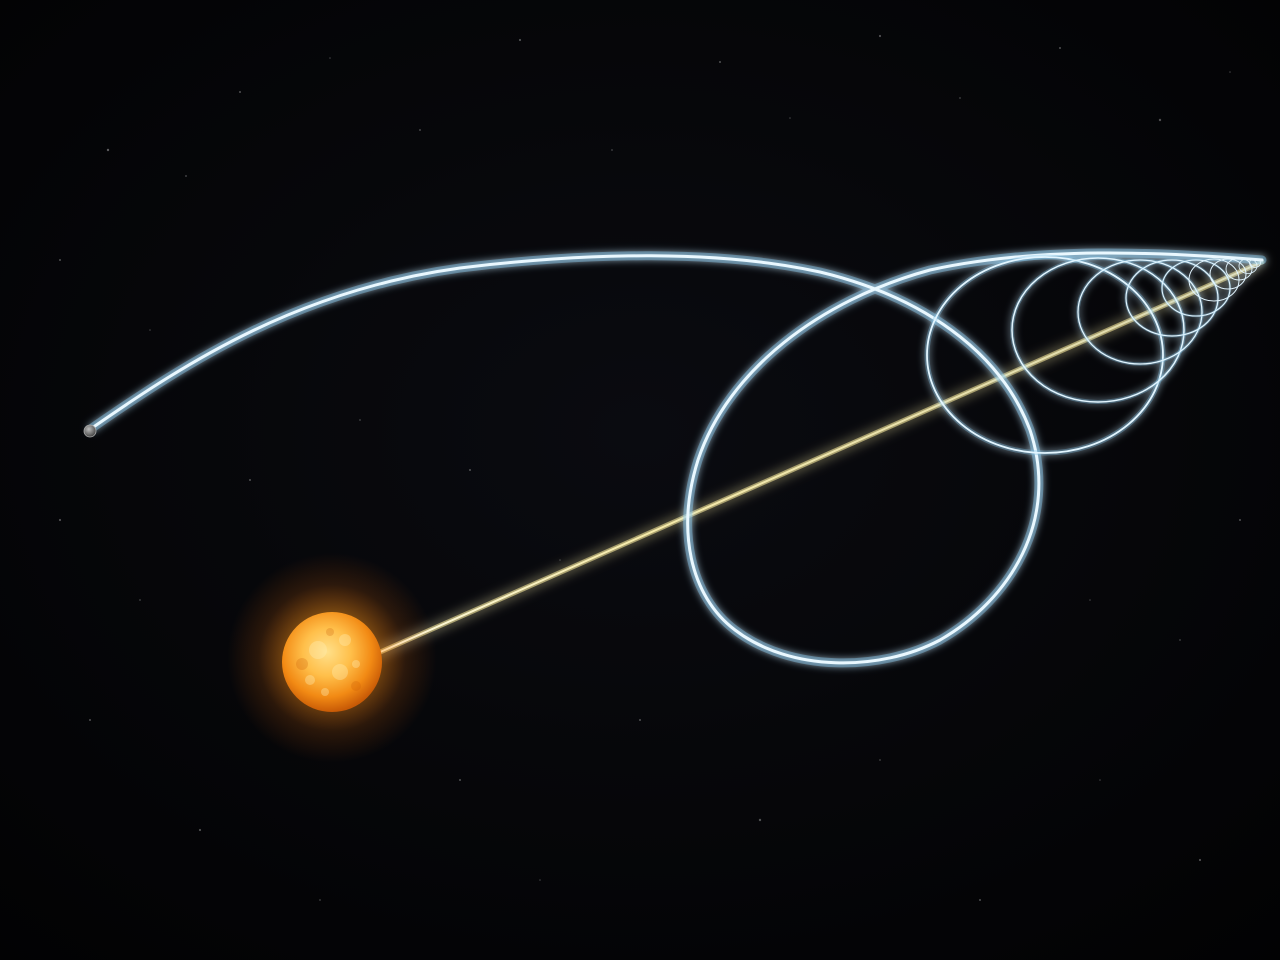 This screenshot has height=960, width=1280. I want to click on star-body, so click(332, 662).